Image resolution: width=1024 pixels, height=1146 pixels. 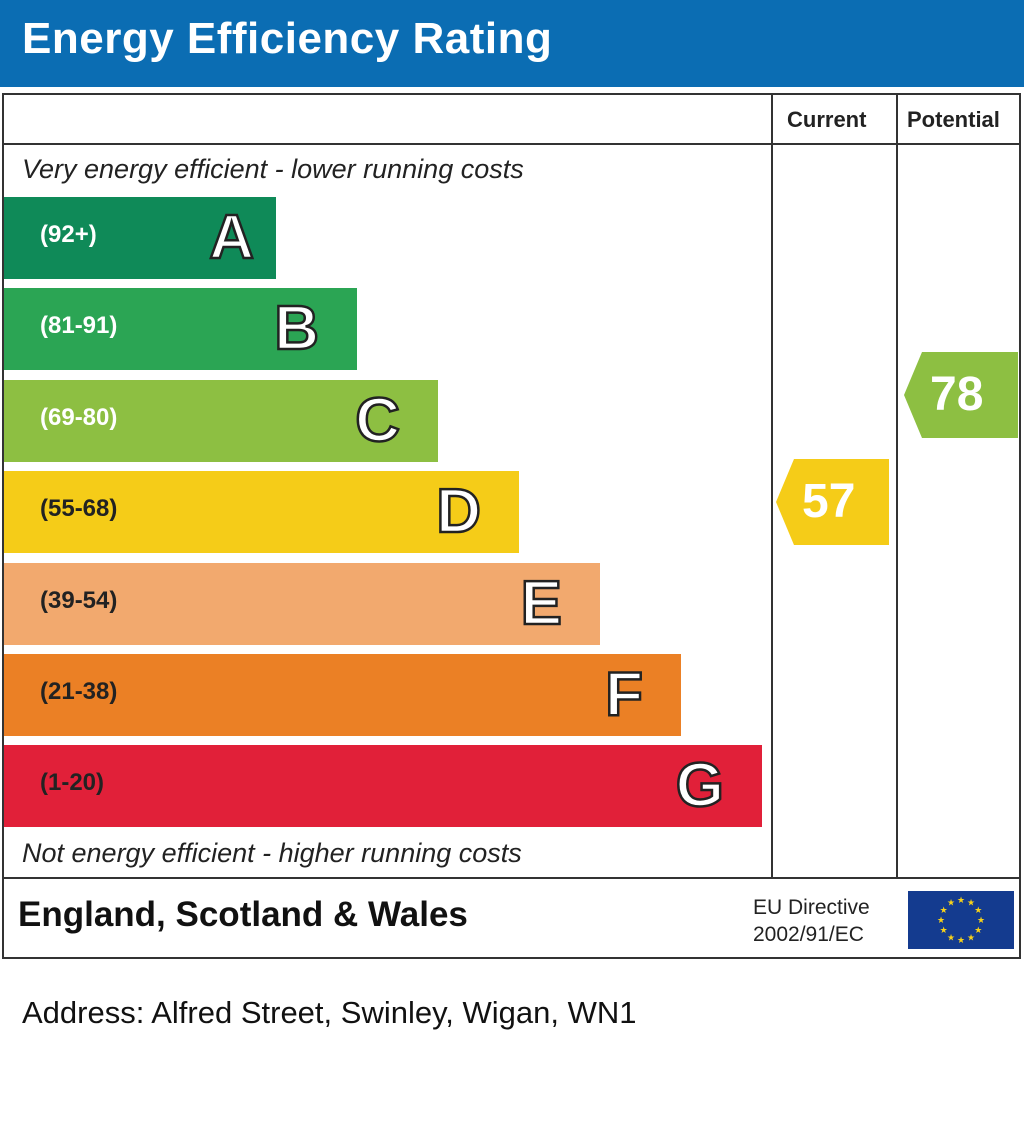 What do you see at coordinates (811, 907) in the screenshot?
I see `eu-directive-line1: EU Directive` at bounding box center [811, 907].